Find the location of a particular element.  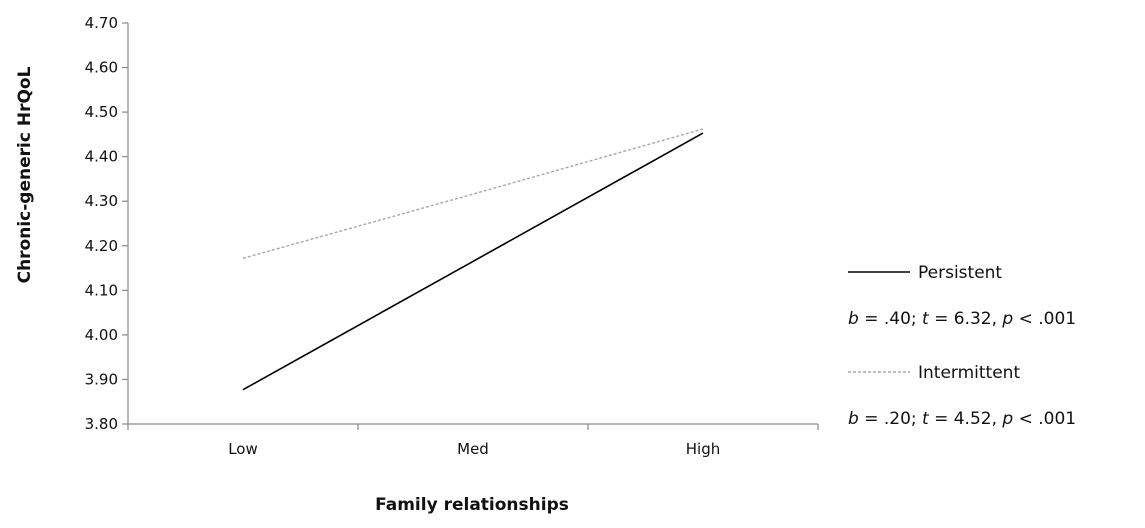

x-ticks: Low Med High is located at coordinates (473, 441).